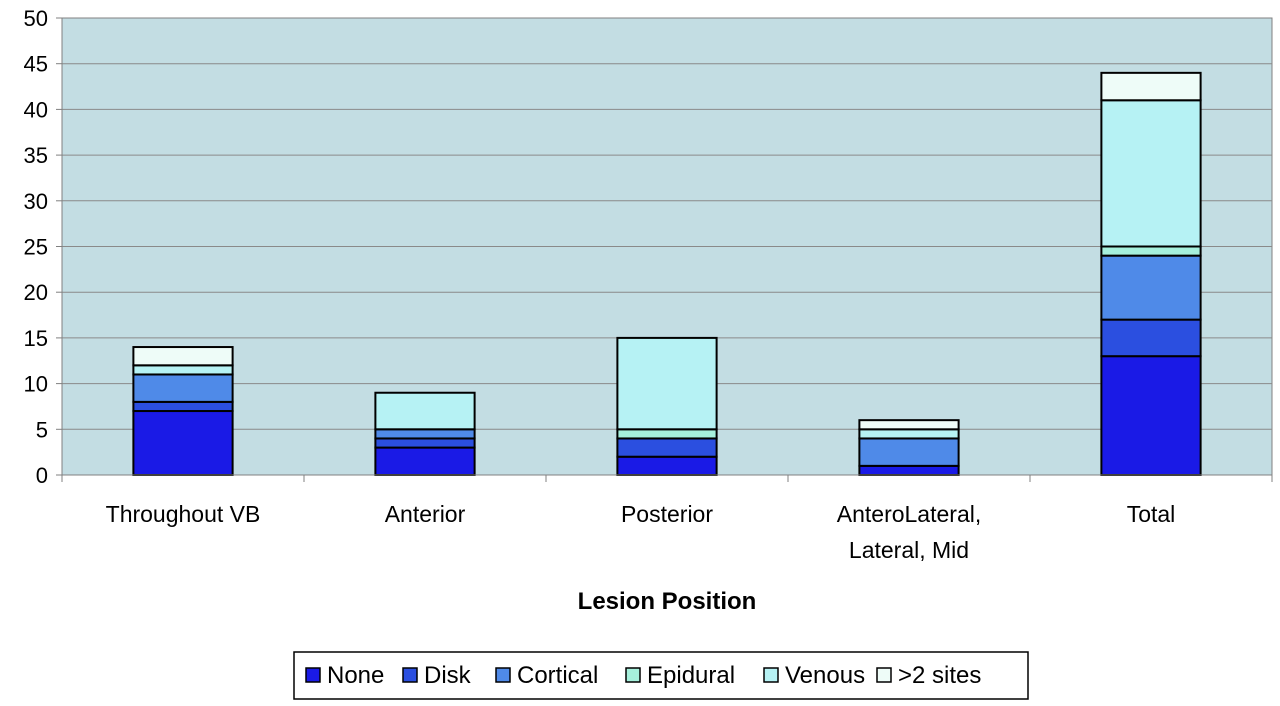 Image resolution: width=1280 pixels, height=706 pixels. I want to click on y-tick-label: 5, so click(42, 429).